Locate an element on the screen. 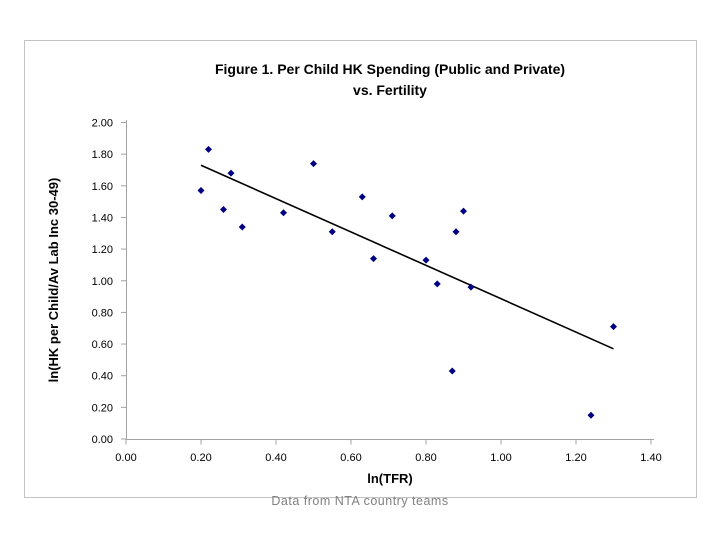 The height and width of the screenshot is (540, 720). x-tick-label: 0.00 is located at coordinates (125, 458).